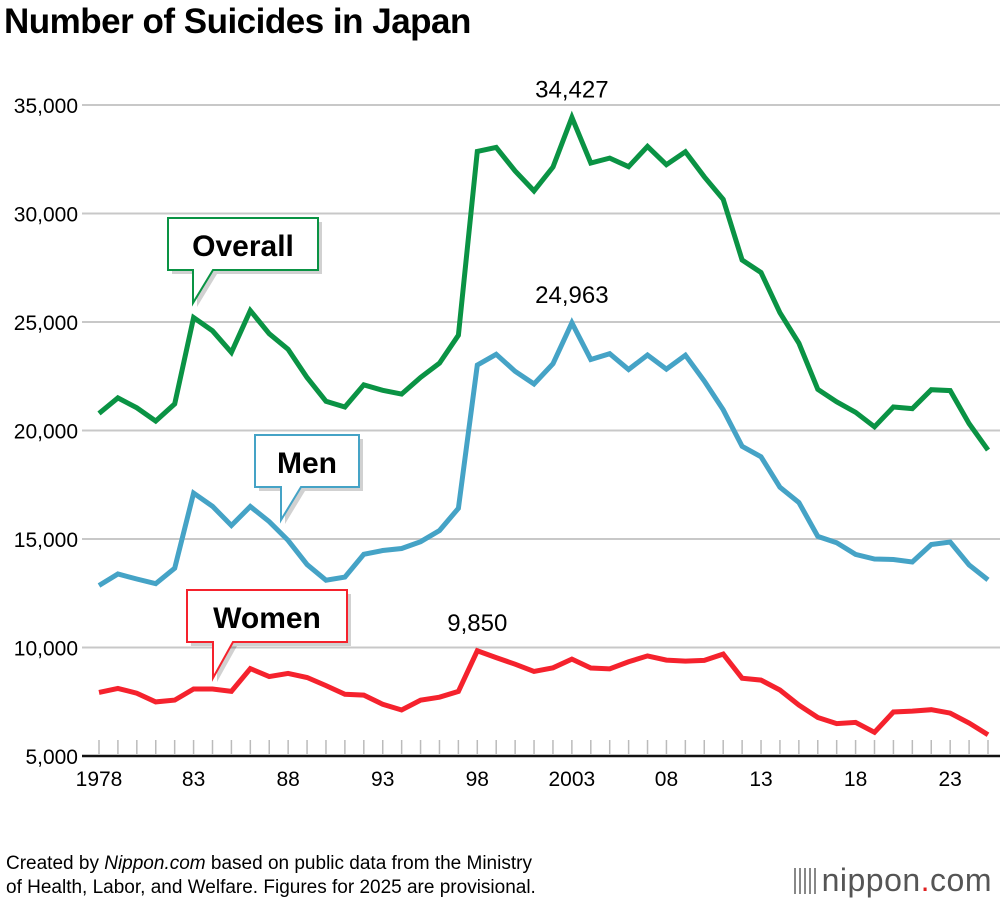 The image size is (1000, 908). Describe the element at coordinates (666, 779) in the screenshot. I see `x-tick-label: 08` at that location.